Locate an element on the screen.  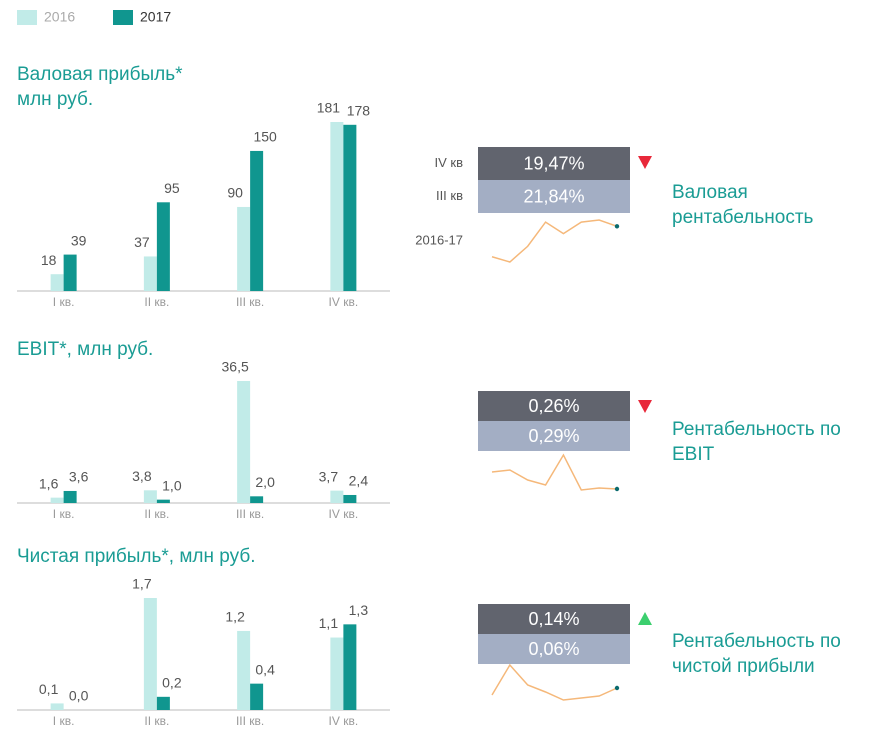
value-label: 3,8 is located at coordinates (142, 476).